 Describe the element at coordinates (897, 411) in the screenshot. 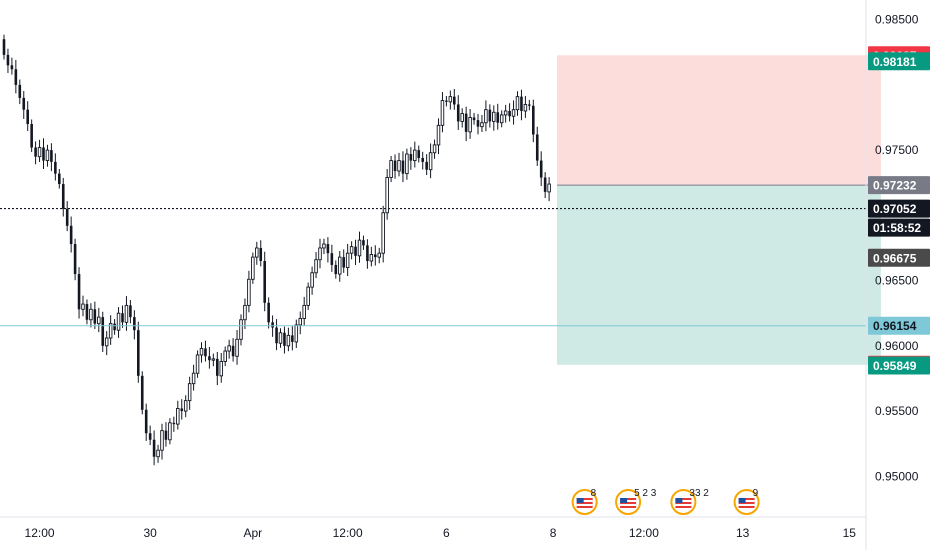

I see `price-tick-label: 0.95500` at that location.